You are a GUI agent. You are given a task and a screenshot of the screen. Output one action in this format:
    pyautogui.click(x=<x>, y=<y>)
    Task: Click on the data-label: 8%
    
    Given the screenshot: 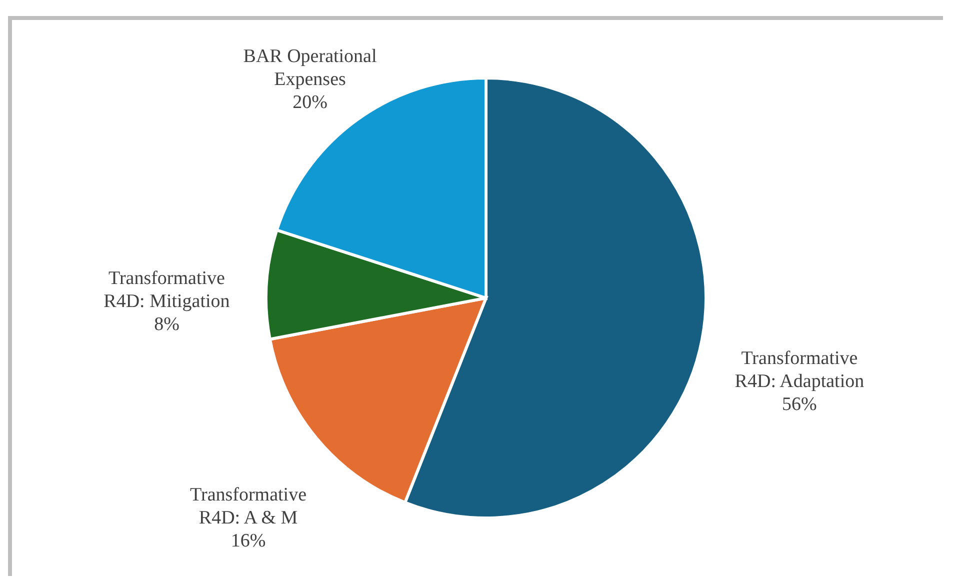 What is the action you would take?
    pyautogui.click(x=167, y=324)
    